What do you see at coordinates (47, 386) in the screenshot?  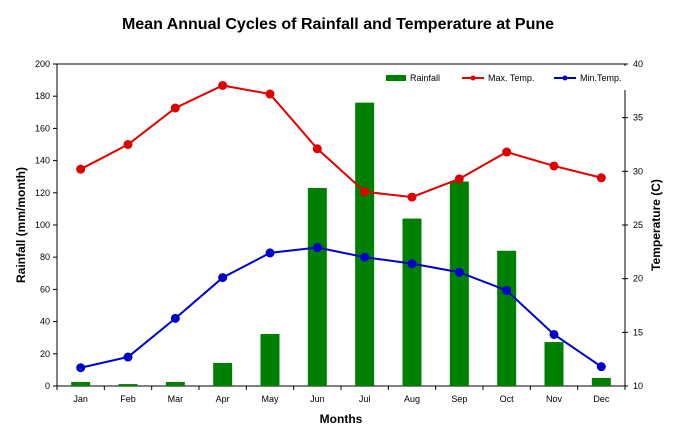 I see `y-tick-label: 0` at bounding box center [47, 386].